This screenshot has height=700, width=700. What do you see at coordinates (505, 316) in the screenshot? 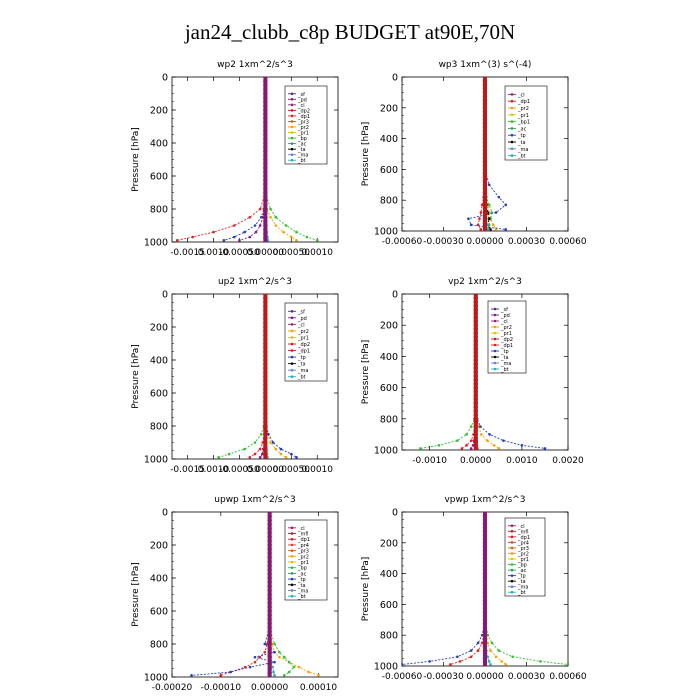
I see `legend-label: _pd` at bounding box center [505, 316].